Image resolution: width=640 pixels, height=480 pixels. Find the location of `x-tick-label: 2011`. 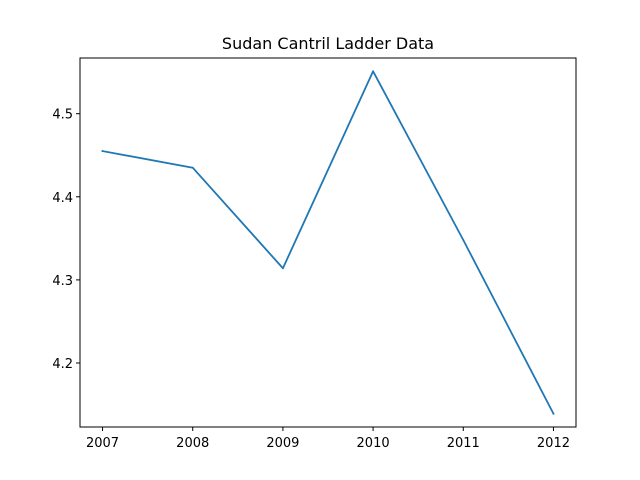

x-tick-label: 2011 is located at coordinates (463, 443).